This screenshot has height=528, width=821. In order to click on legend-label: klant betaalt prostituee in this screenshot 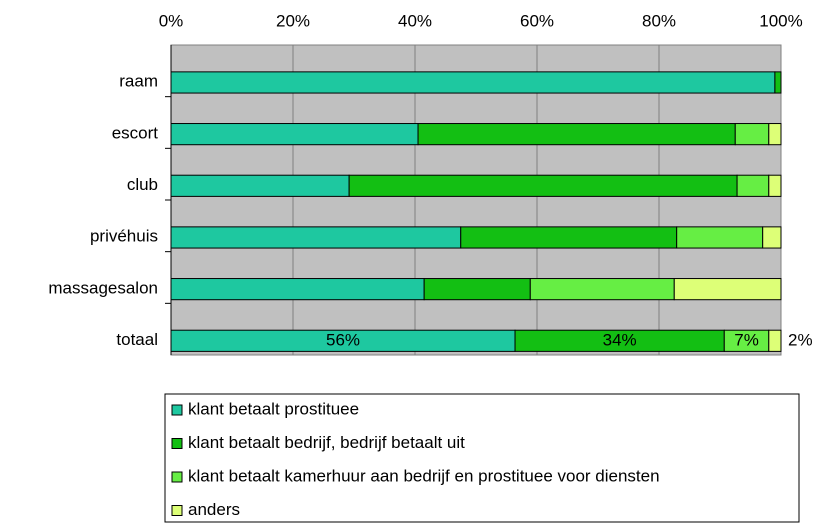, I will do `click(273, 408)`.